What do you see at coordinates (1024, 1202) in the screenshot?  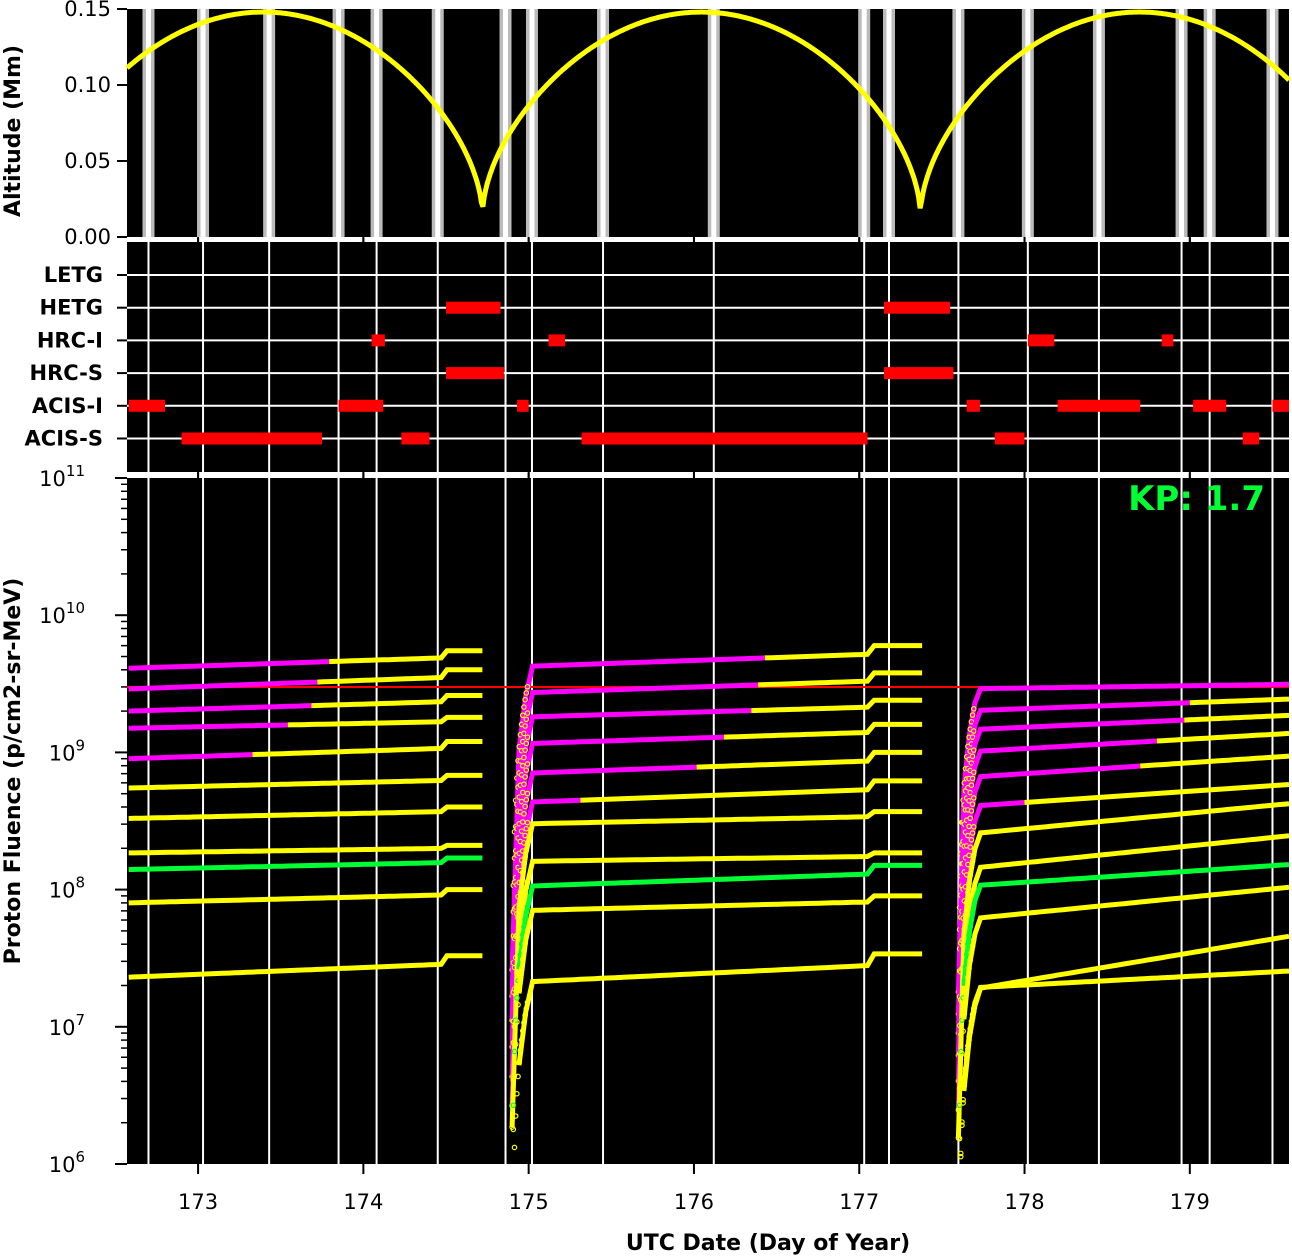 I see `fluence-x-tick-label: 178` at bounding box center [1024, 1202].